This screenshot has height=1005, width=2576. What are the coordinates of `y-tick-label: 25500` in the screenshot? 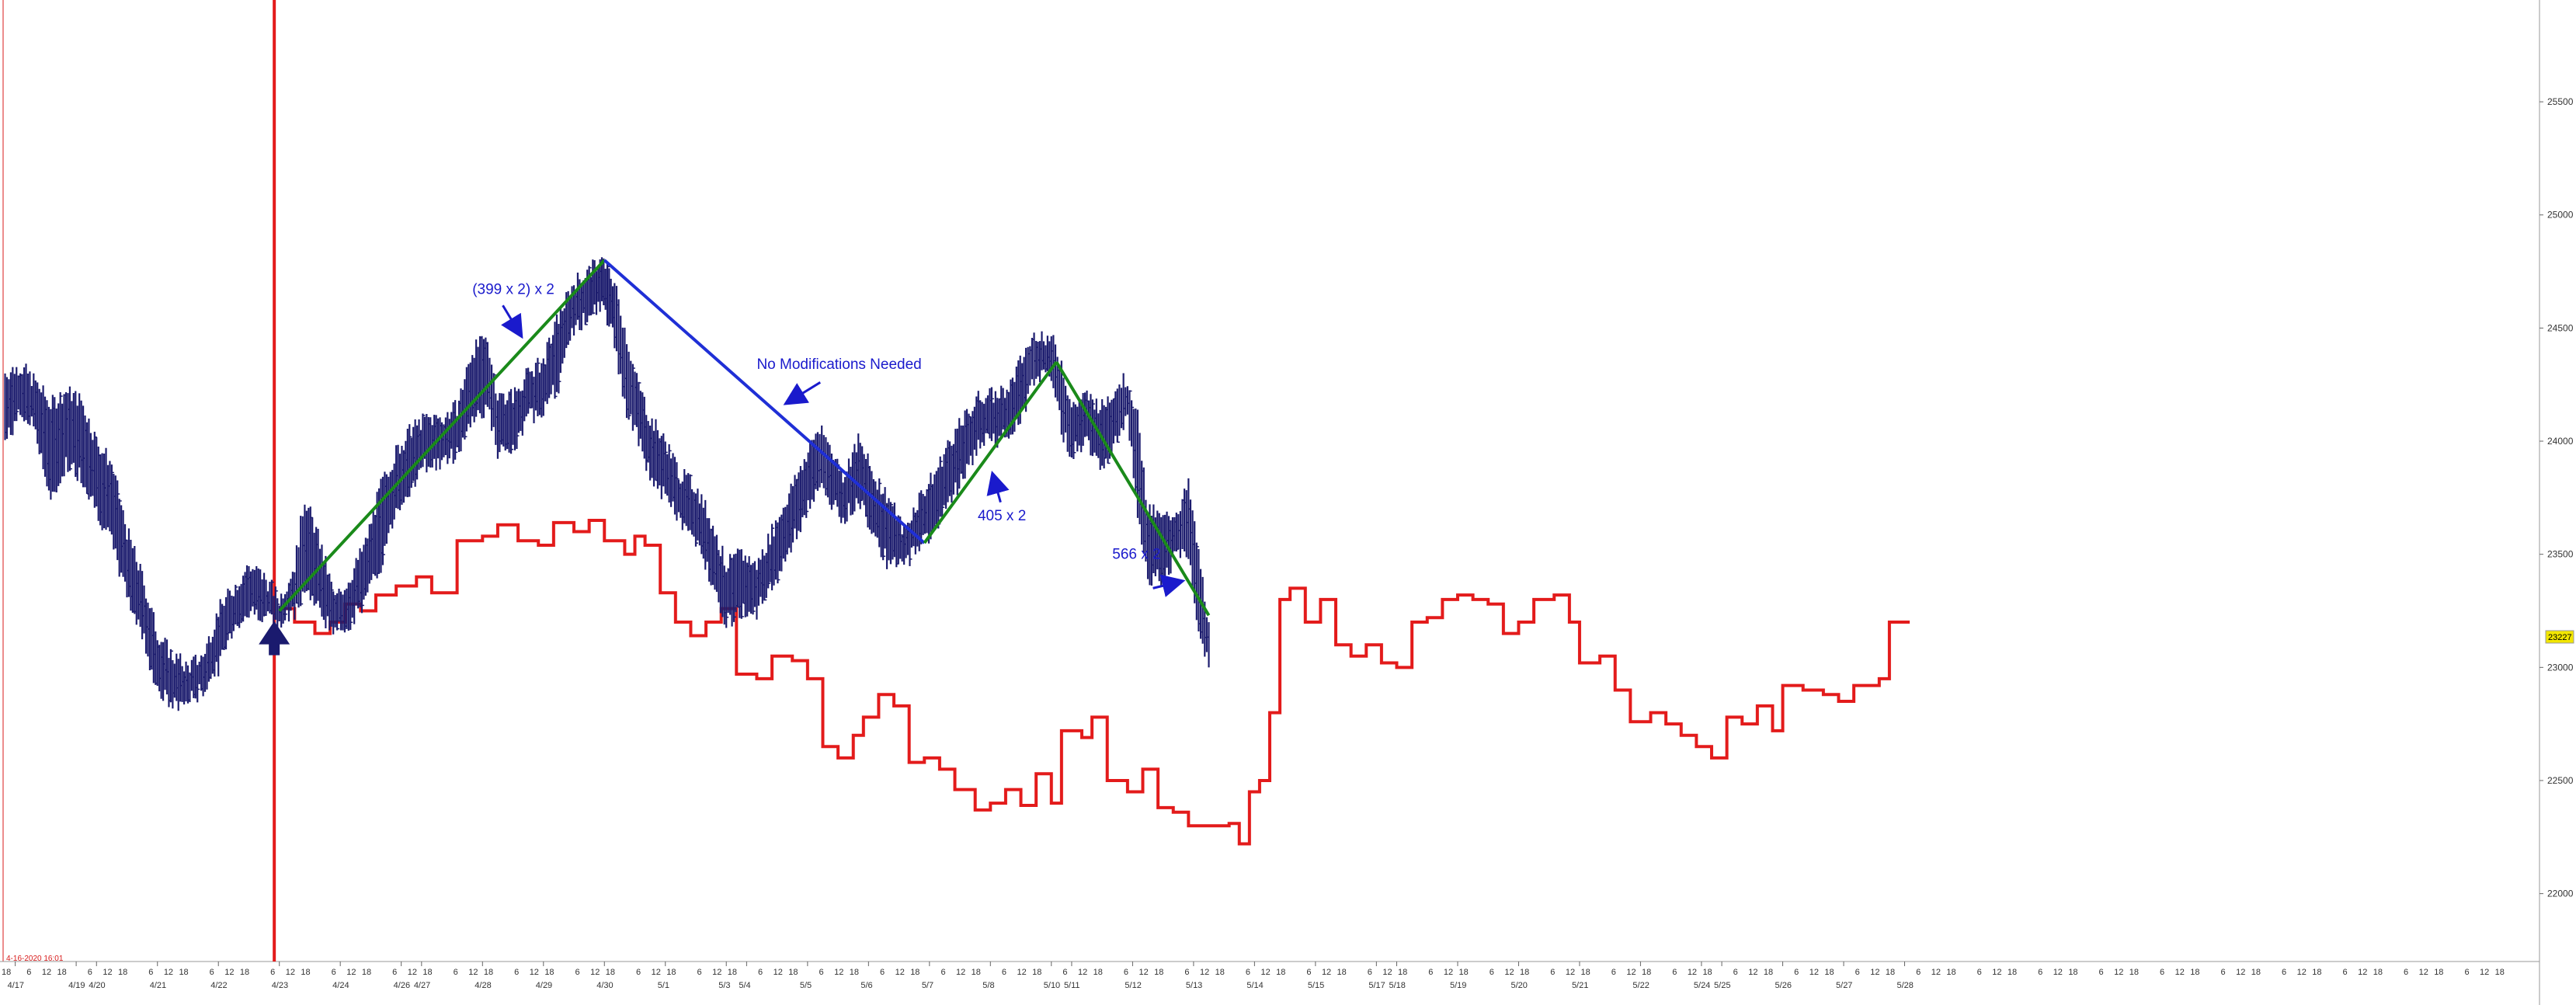 It's located at (2560, 102).